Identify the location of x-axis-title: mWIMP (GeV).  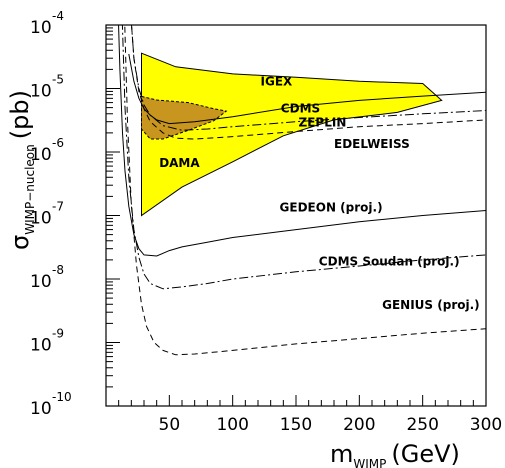
(395, 454).